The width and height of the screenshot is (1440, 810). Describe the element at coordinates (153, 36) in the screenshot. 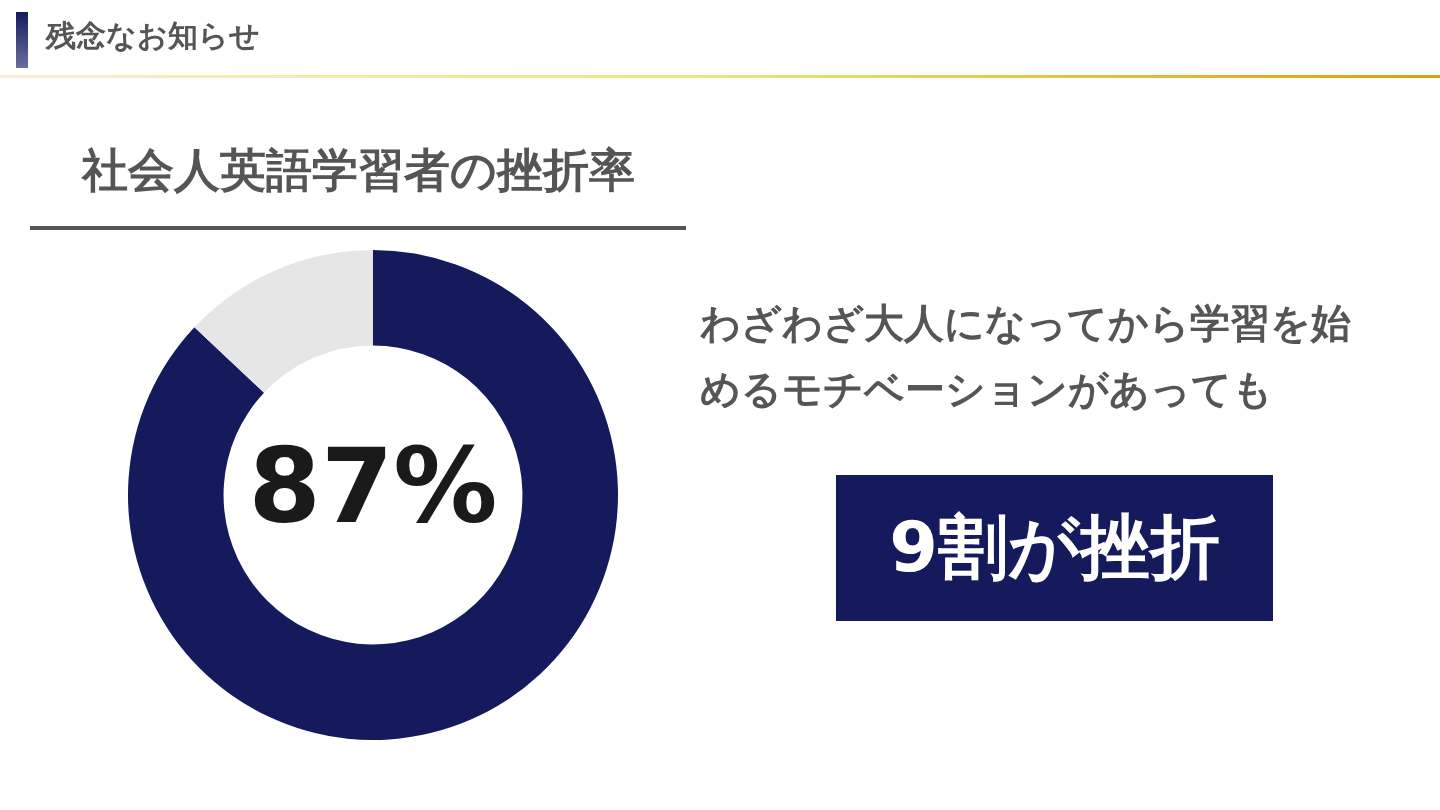

I see `chart-subtitle: 残念なお知らせ` at that location.